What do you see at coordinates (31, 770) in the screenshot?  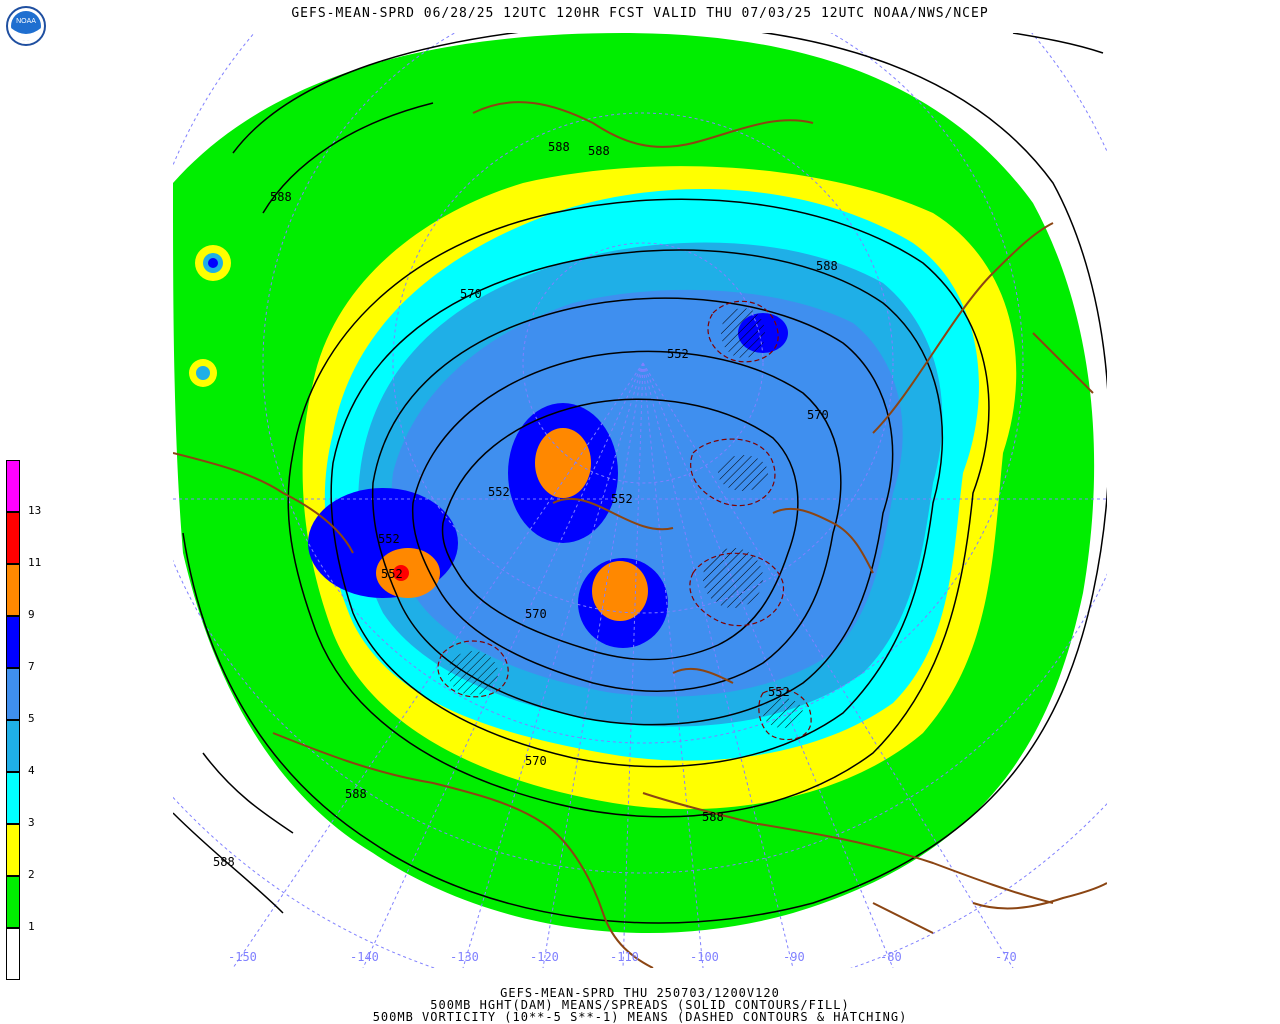 I see `color-scale-label: 4` at bounding box center [31, 770].